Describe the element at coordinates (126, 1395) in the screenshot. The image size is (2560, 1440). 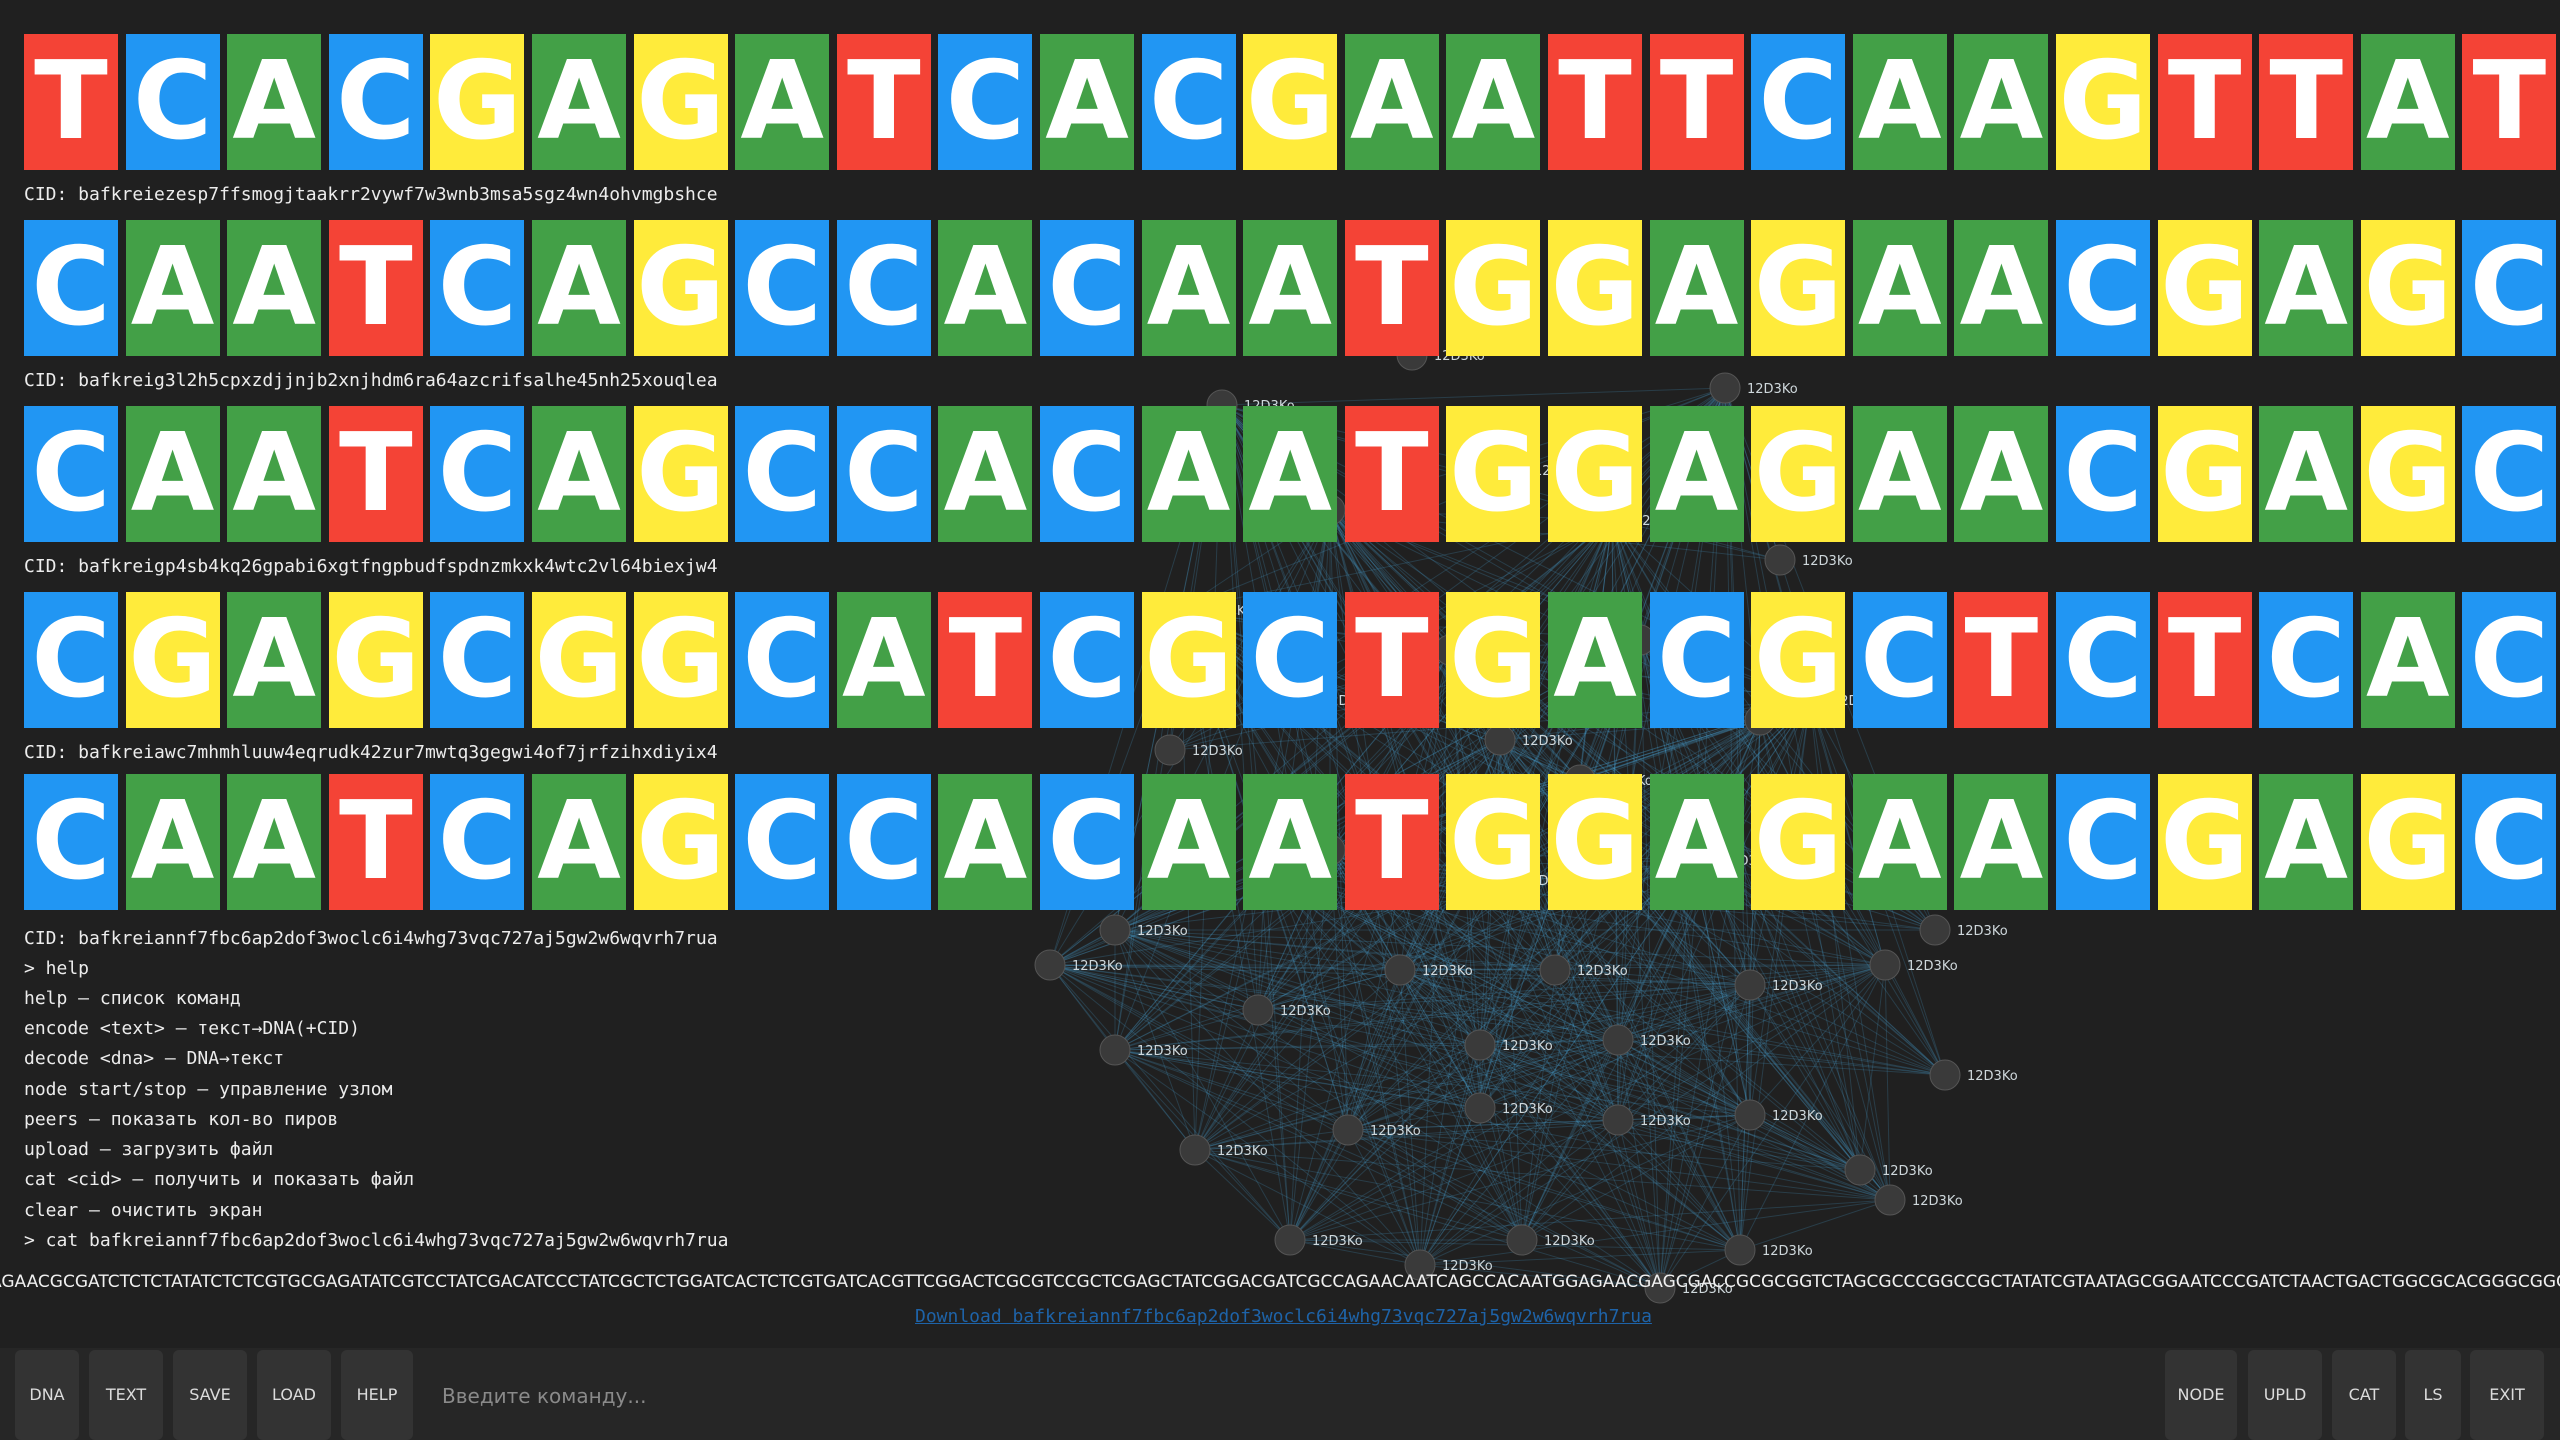
I see `text-button: TEXT` at that location.